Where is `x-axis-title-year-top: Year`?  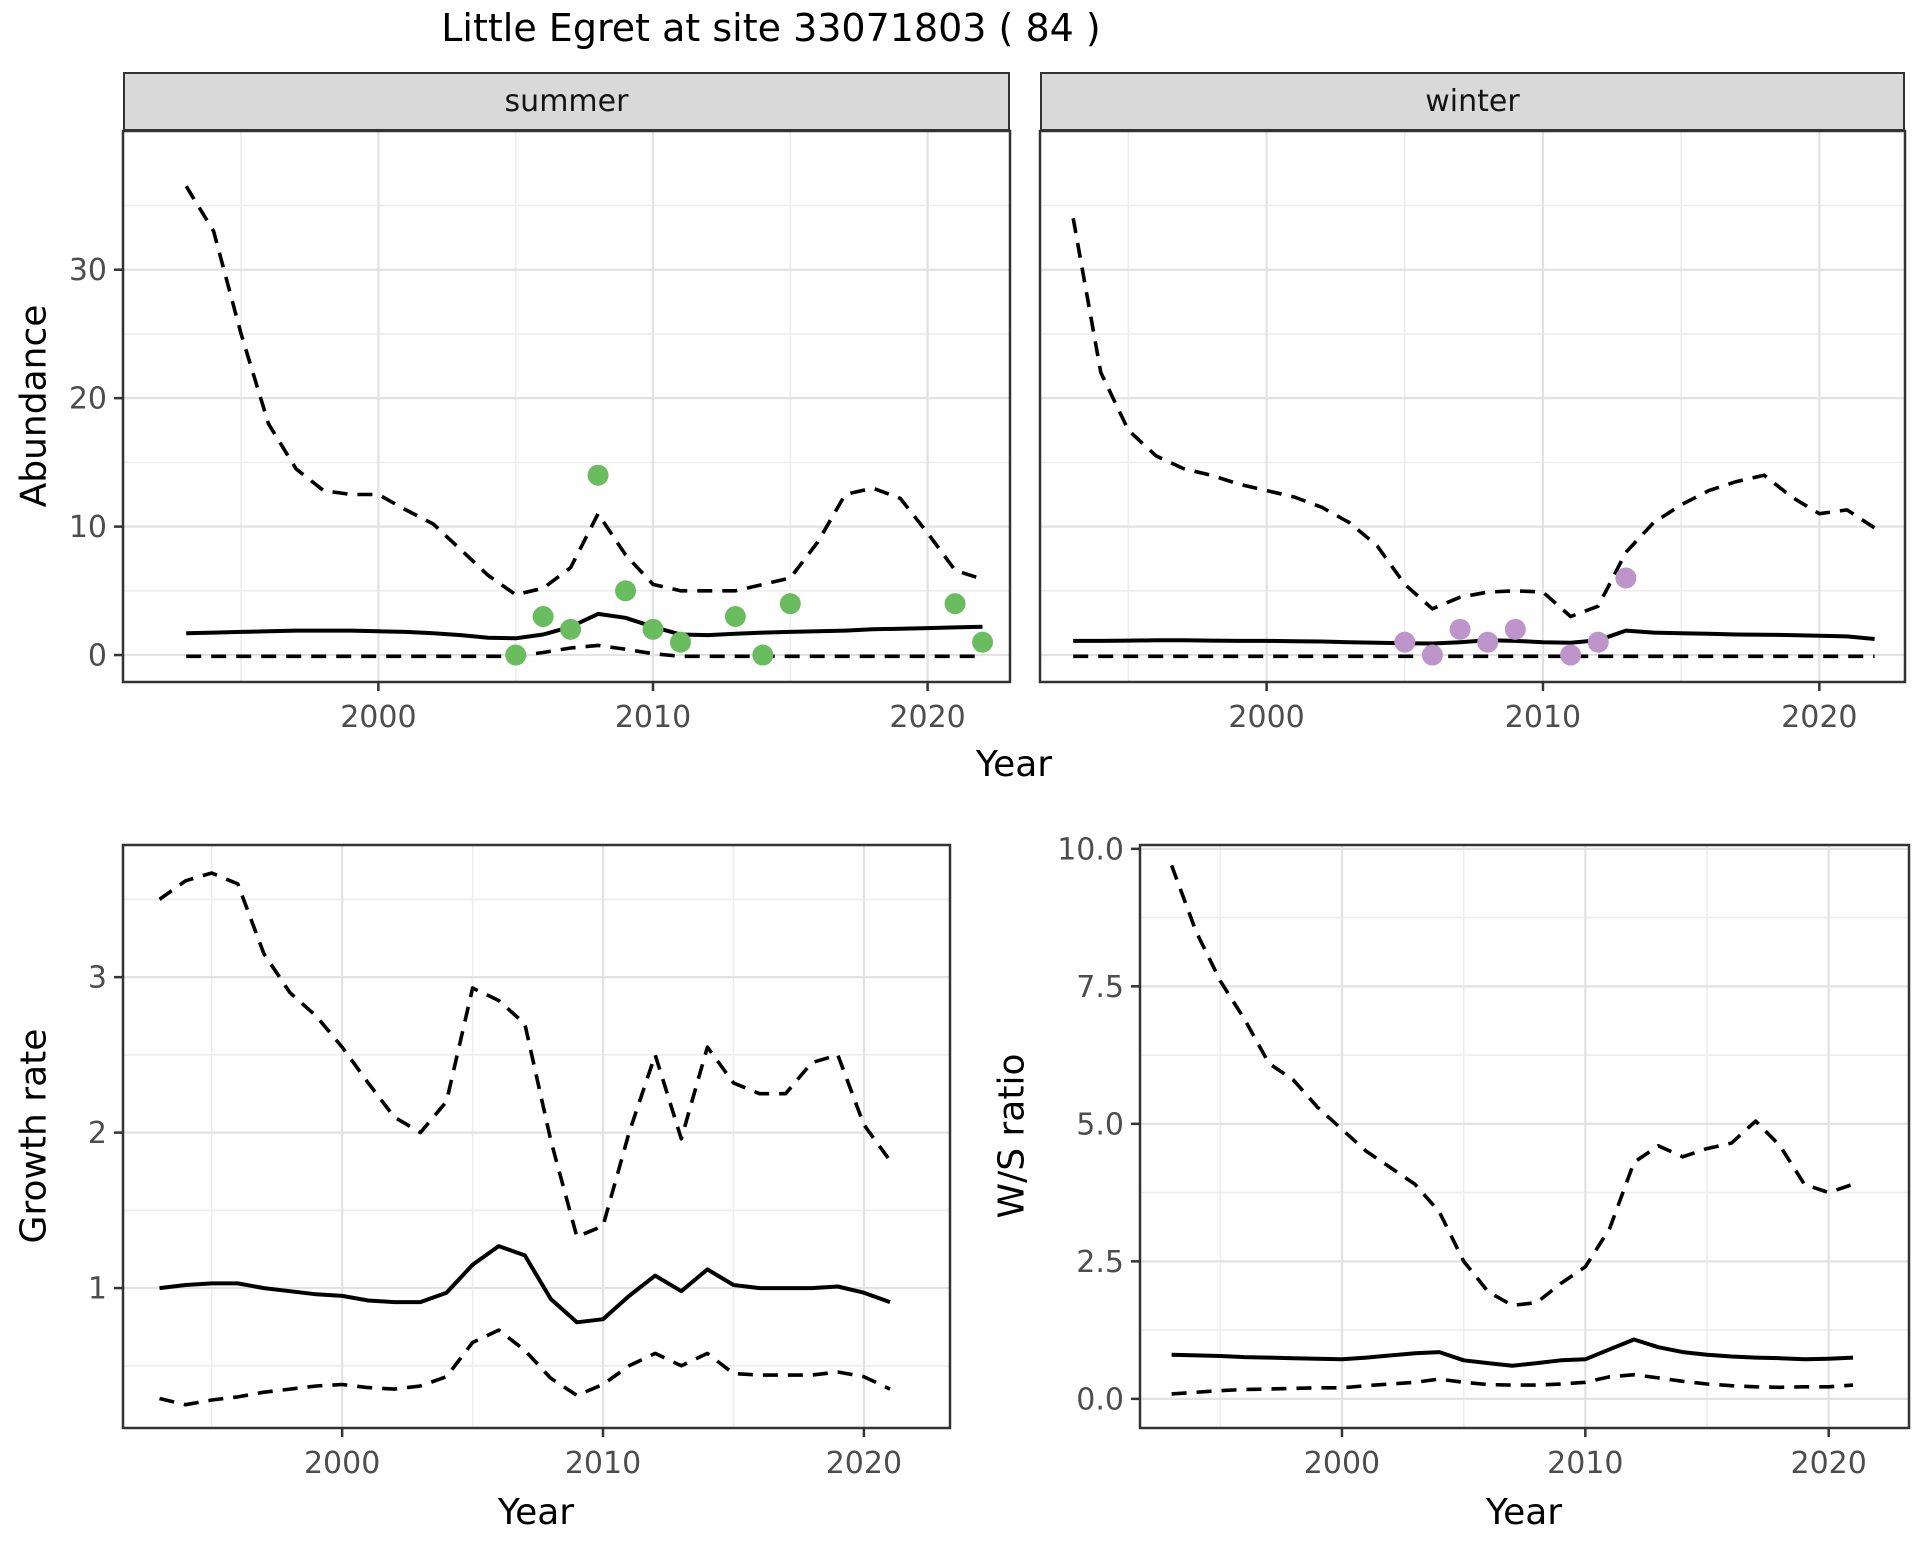 x-axis-title-year-top: Year is located at coordinates (1014, 764).